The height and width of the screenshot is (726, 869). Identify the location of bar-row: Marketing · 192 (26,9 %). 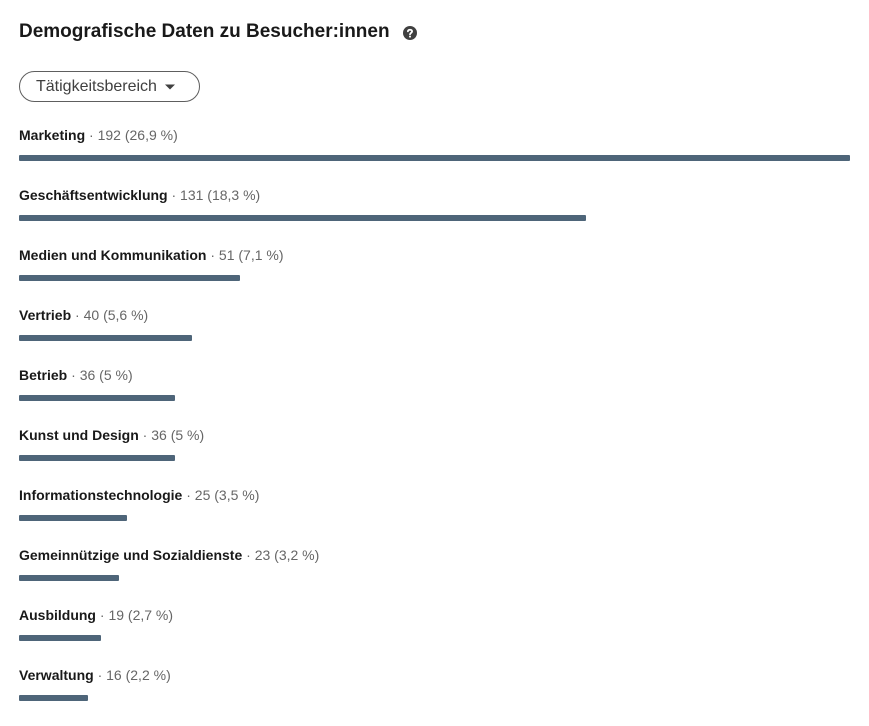
(439, 156).